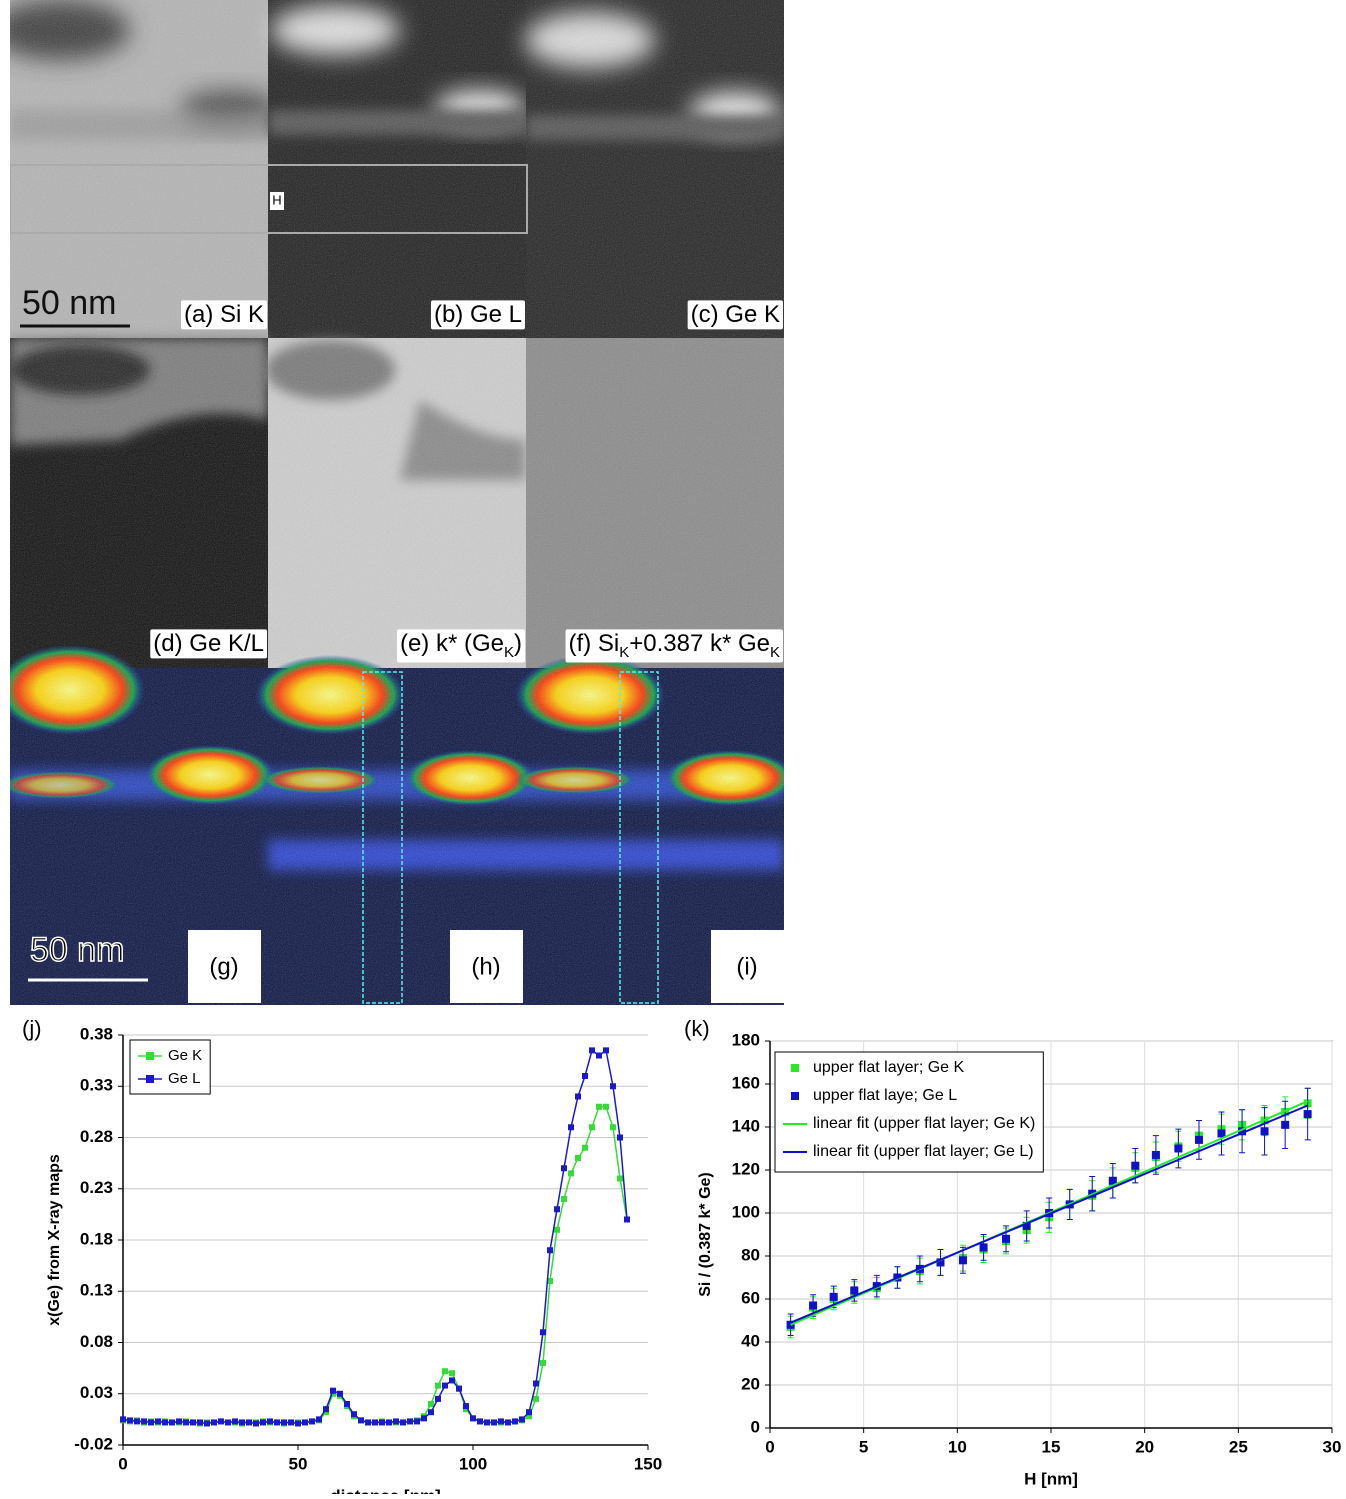 Image resolution: width=1346 pixels, height=1499 pixels. Describe the element at coordinates (750, 1254) in the screenshot. I see `y-tick-label: 80` at that location.